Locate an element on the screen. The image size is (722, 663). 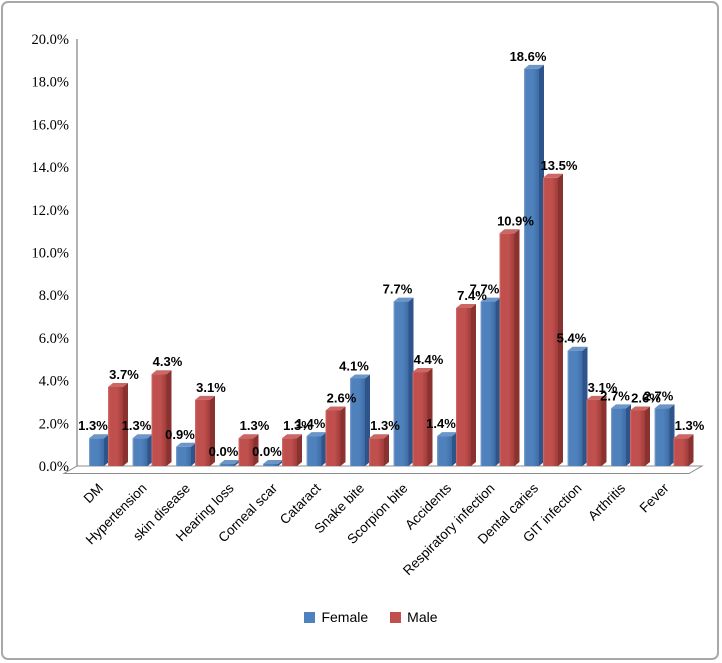
data-label: 4.1% is located at coordinates (354, 365).